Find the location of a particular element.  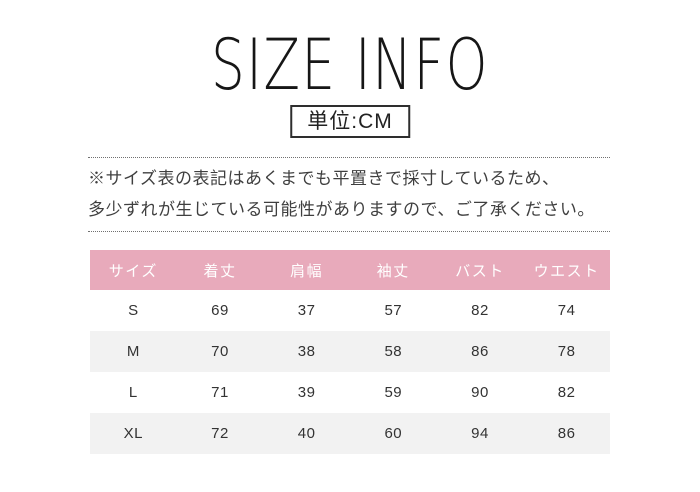

table-row: L 71 39 59 90 82 is located at coordinates (350, 392).